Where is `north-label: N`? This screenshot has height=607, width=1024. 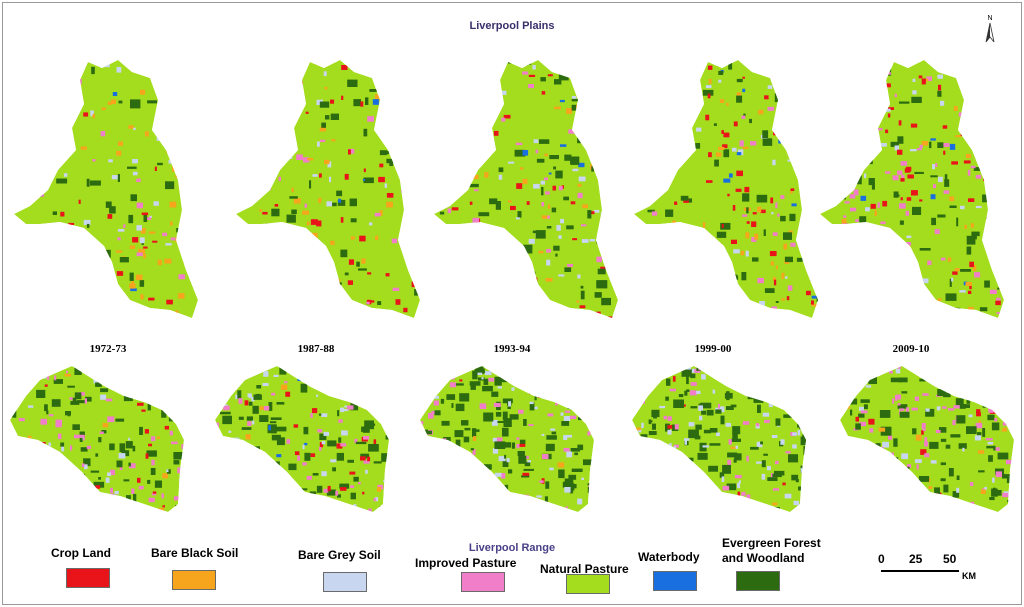 north-label: N is located at coordinates (989, 18).